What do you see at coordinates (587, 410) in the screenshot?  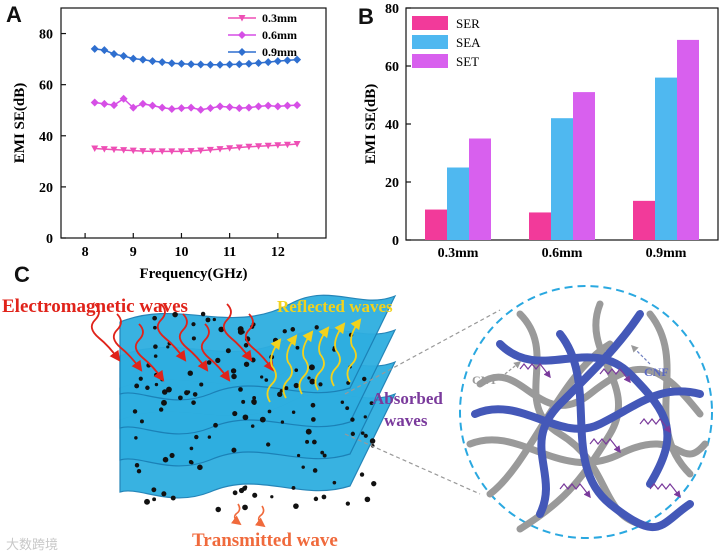 I see `cnf-fiber` at bounding box center [587, 410].